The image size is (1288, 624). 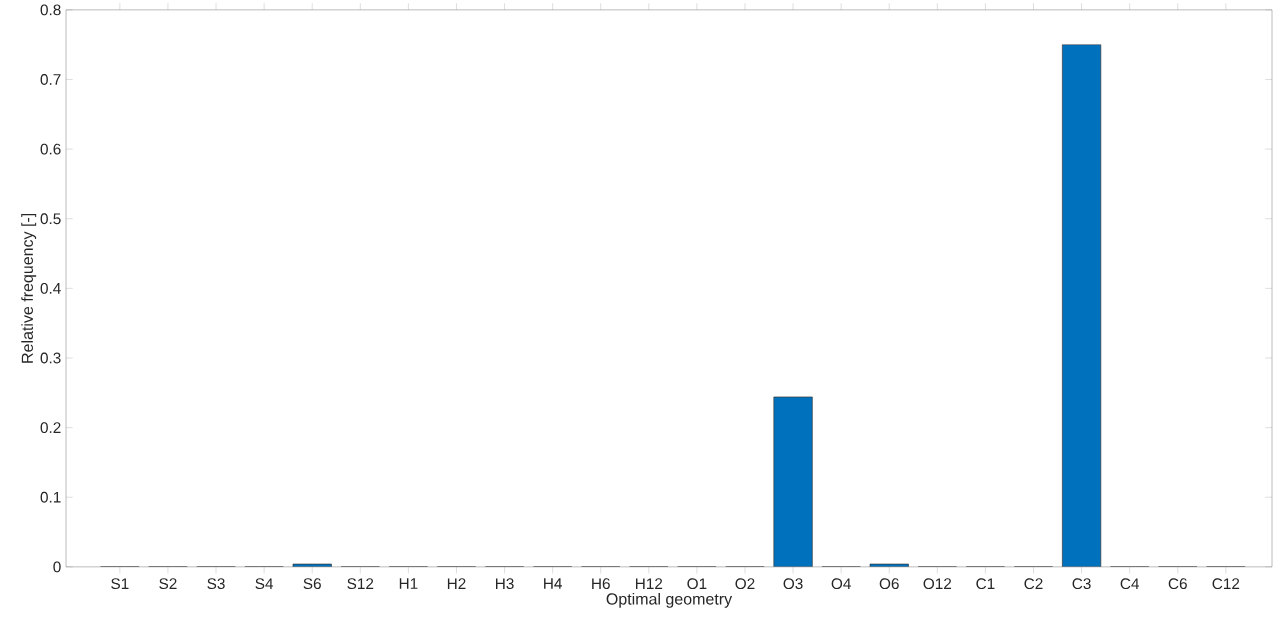 I want to click on y-tick-label: 0.3, so click(x=50, y=358).